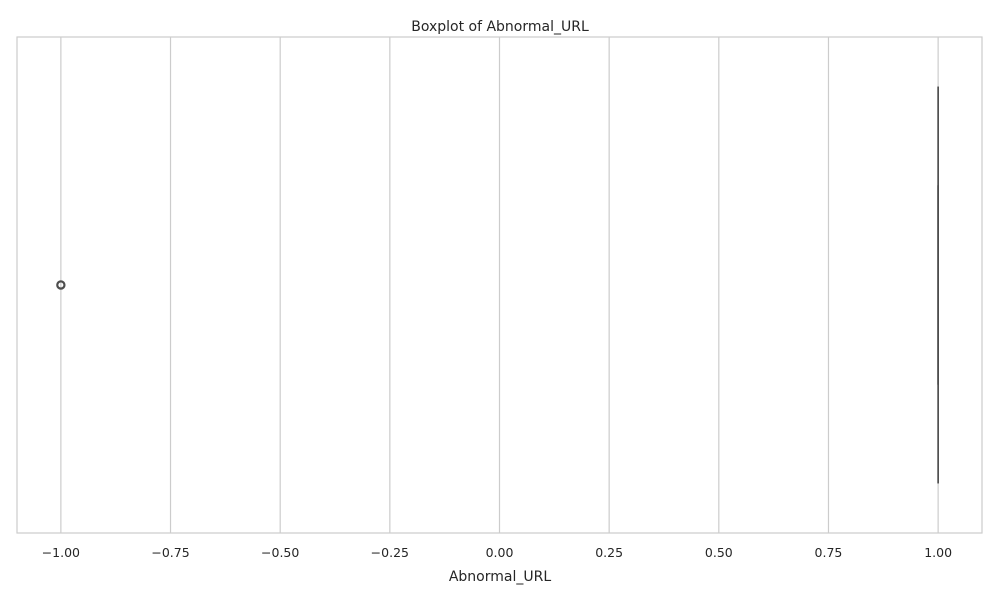  What do you see at coordinates (500, 552) in the screenshot?
I see `x-tick-label: 0.00` at bounding box center [500, 552].